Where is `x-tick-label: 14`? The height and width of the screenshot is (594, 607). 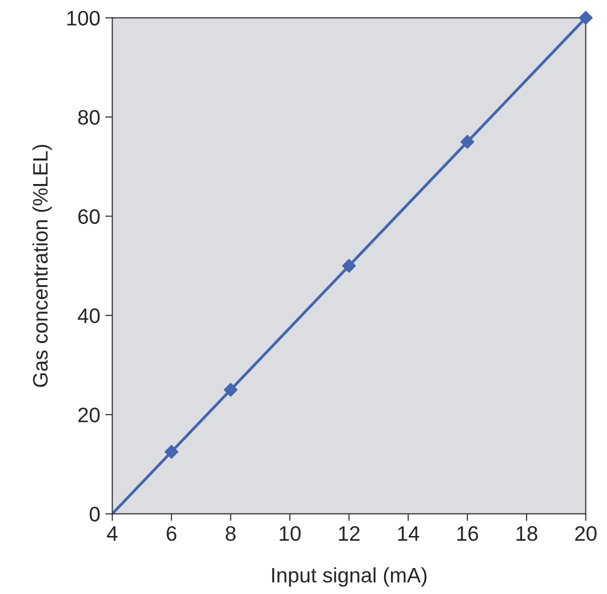
x-tick-label: 14 is located at coordinates (409, 533).